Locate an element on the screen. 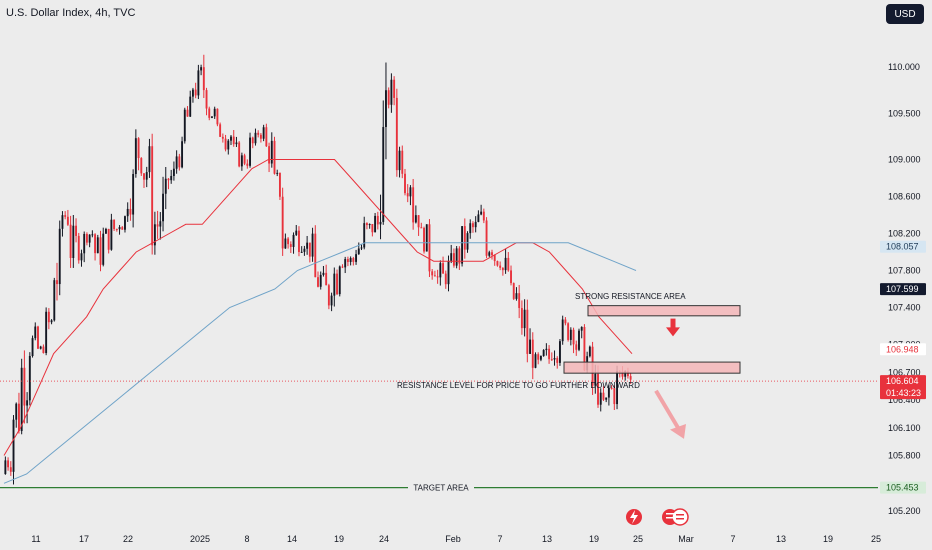  price-tick-label: 109.500 is located at coordinates (904, 113).